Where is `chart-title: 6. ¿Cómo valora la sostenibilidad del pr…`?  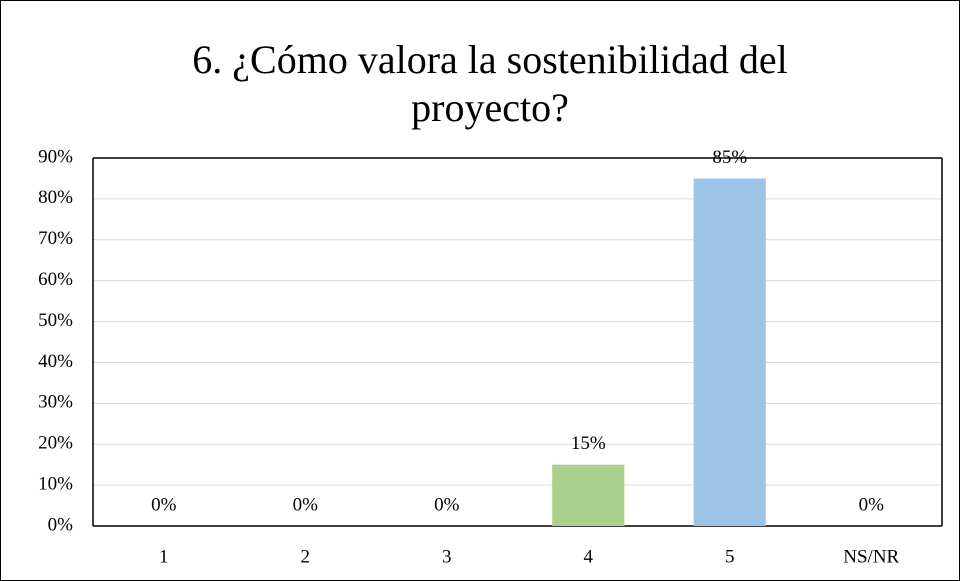
chart-title: 6. ¿Cómo valora la sostenibilidad del pr… is located at coordinates (490, 83).